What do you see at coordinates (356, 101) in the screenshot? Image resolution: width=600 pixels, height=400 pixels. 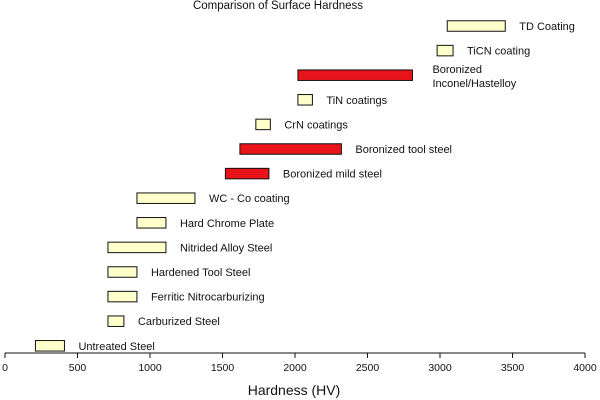 I see `bar-label: TiN coatings` at bounding box center [356, 101].